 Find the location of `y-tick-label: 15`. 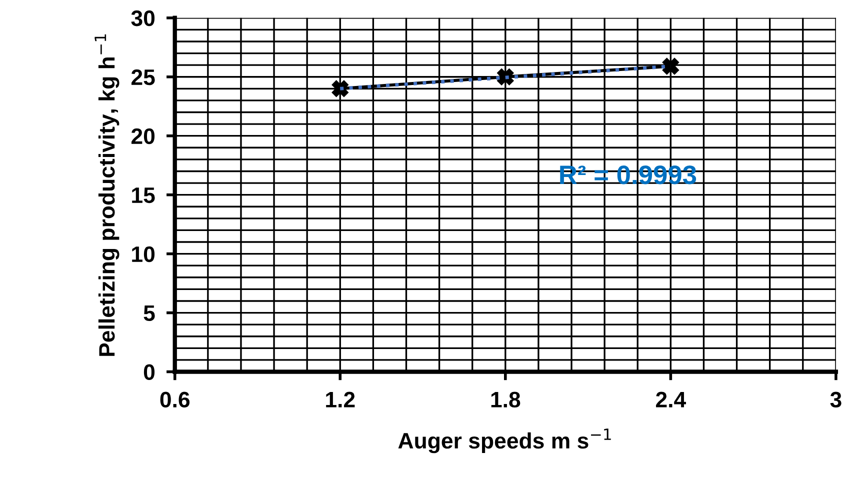

y-tick-label: 15 is located at coordinates (143, 196).